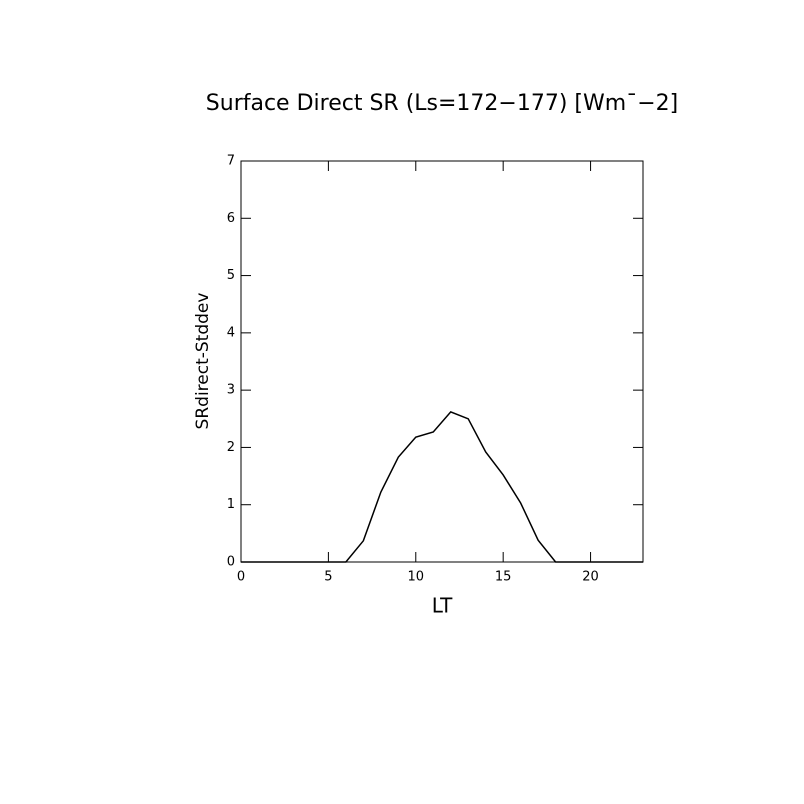 This screenshot has width=804, height=804. What do you see at coordinates (231, 562) in the screenshot?
I see `y-tick-label: 0` at bounding box center [231, 562].